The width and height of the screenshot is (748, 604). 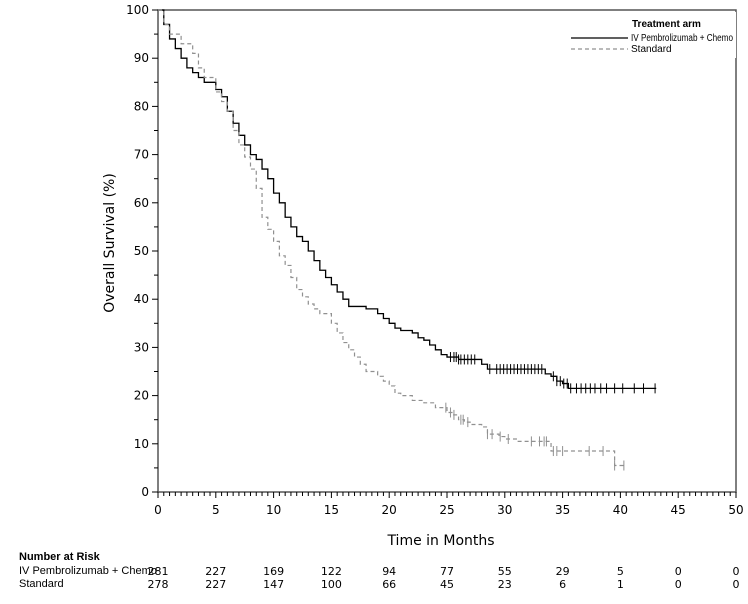 What do you see at coordinates (389, 571) in the screenshot?
I see `risk-value: 94` at bounding box center [389, 571].